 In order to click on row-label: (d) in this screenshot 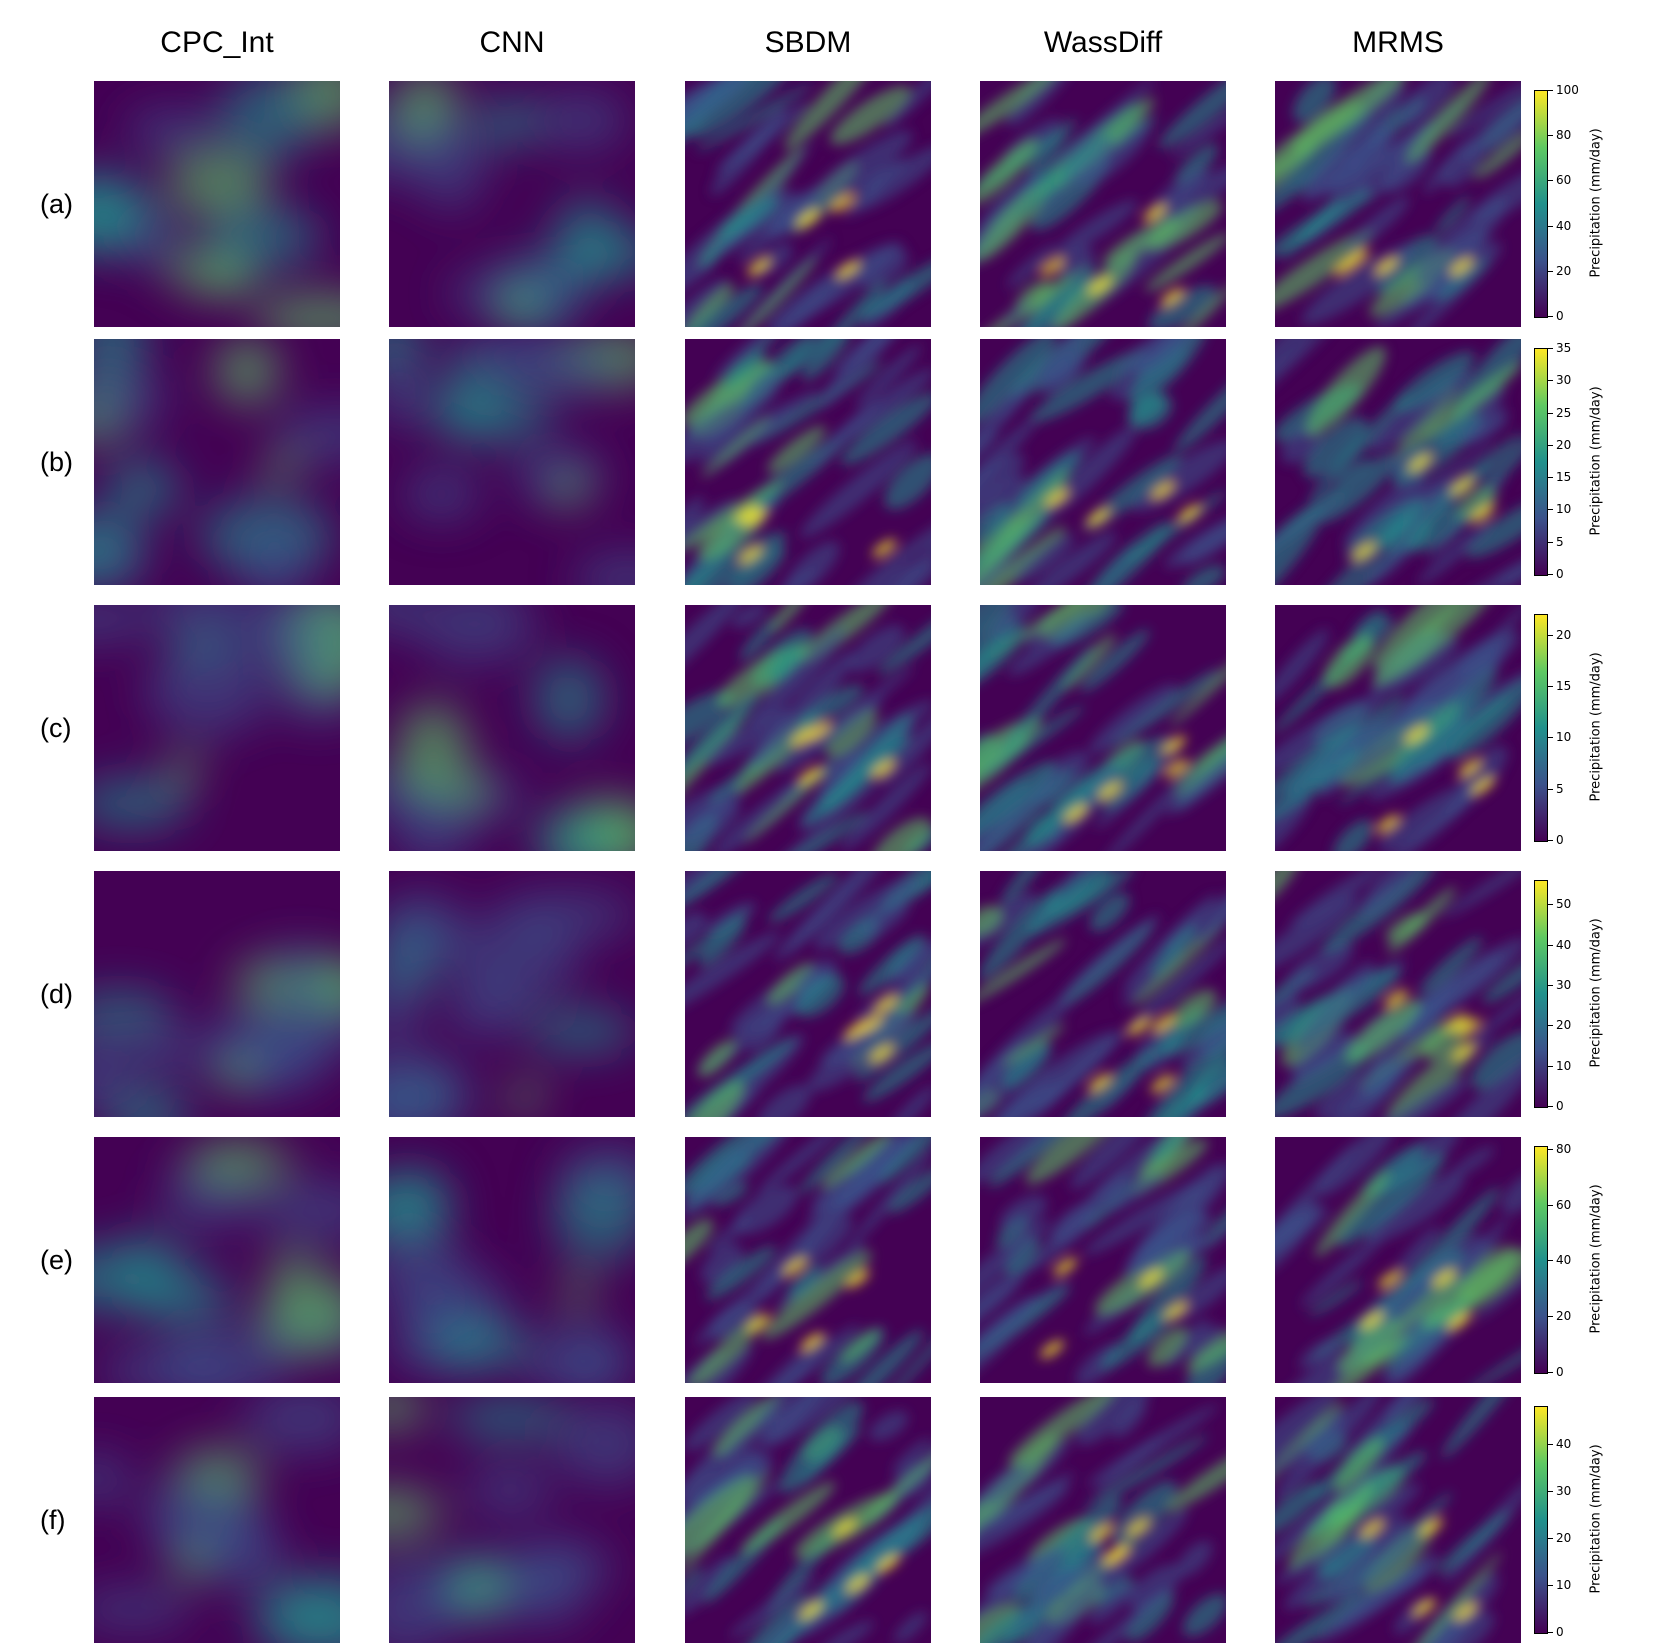, I will do `click(56, 994)`.